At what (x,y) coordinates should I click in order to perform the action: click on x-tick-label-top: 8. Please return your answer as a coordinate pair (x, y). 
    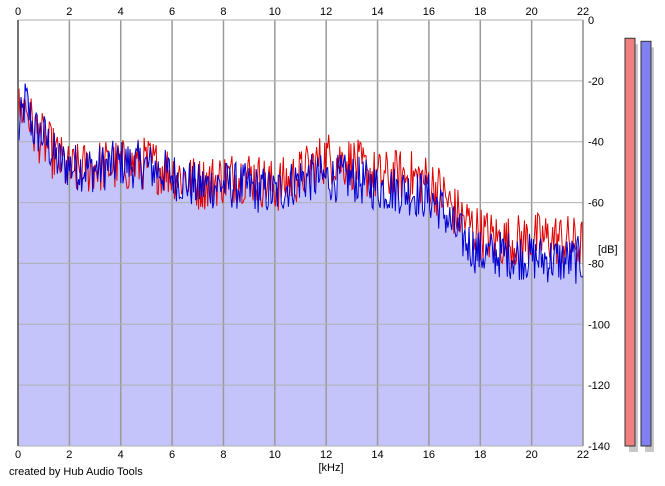
    Looking at the image, I should click on (223, 12).